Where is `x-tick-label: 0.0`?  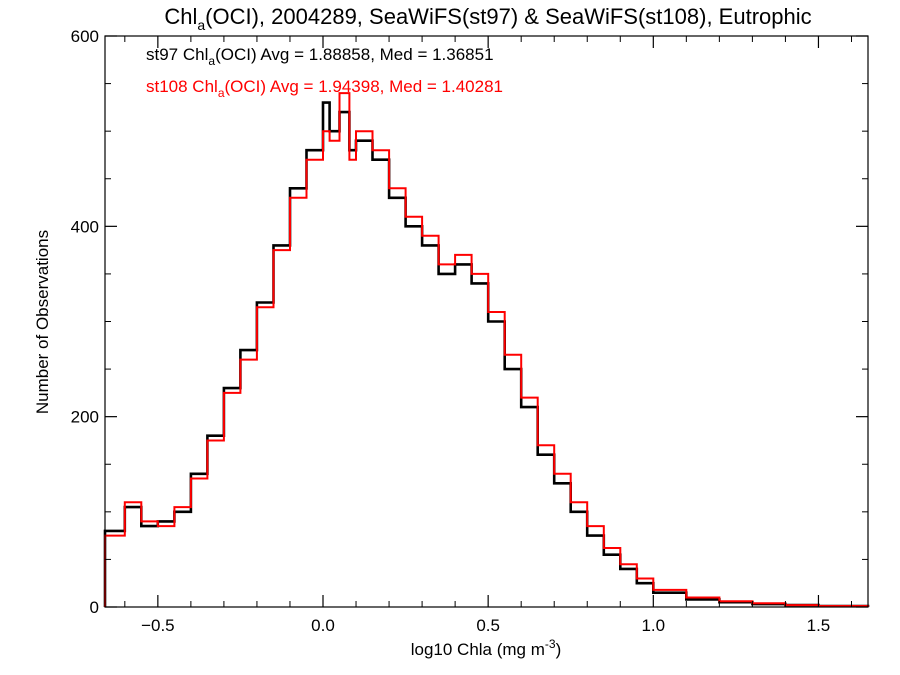 x-tick-label: 0.0 is located at coordinates (323, 625).